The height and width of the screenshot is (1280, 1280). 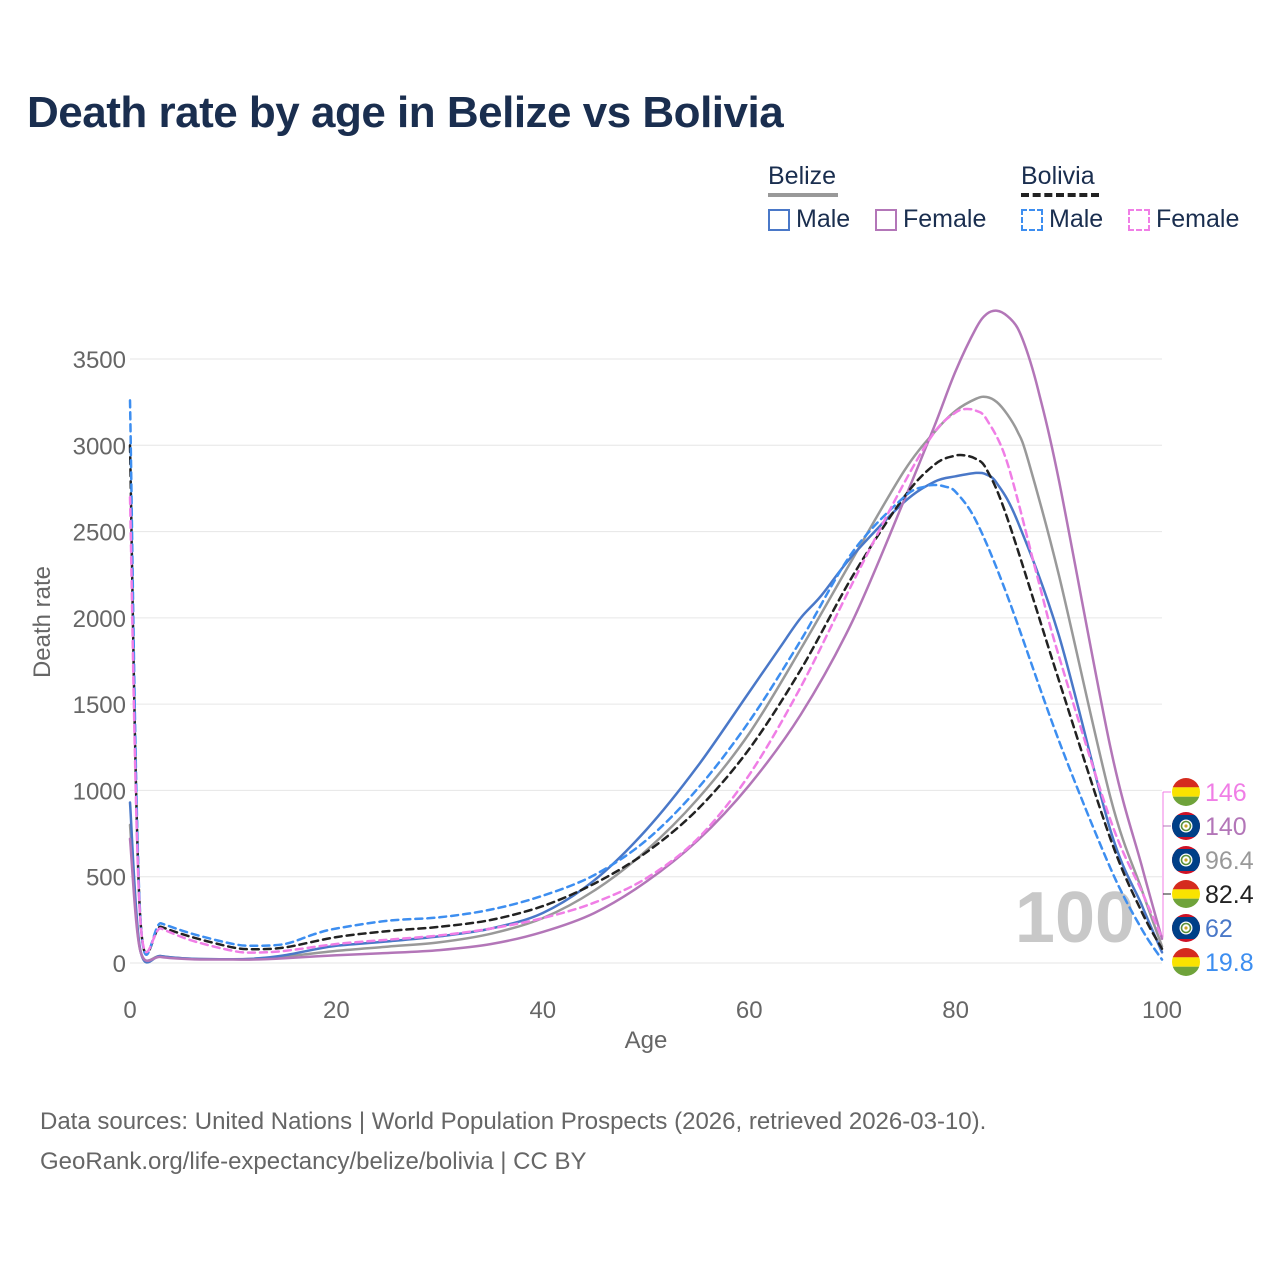 I want to click on end-label-value: 19.8, so click(x=1229, y=963).